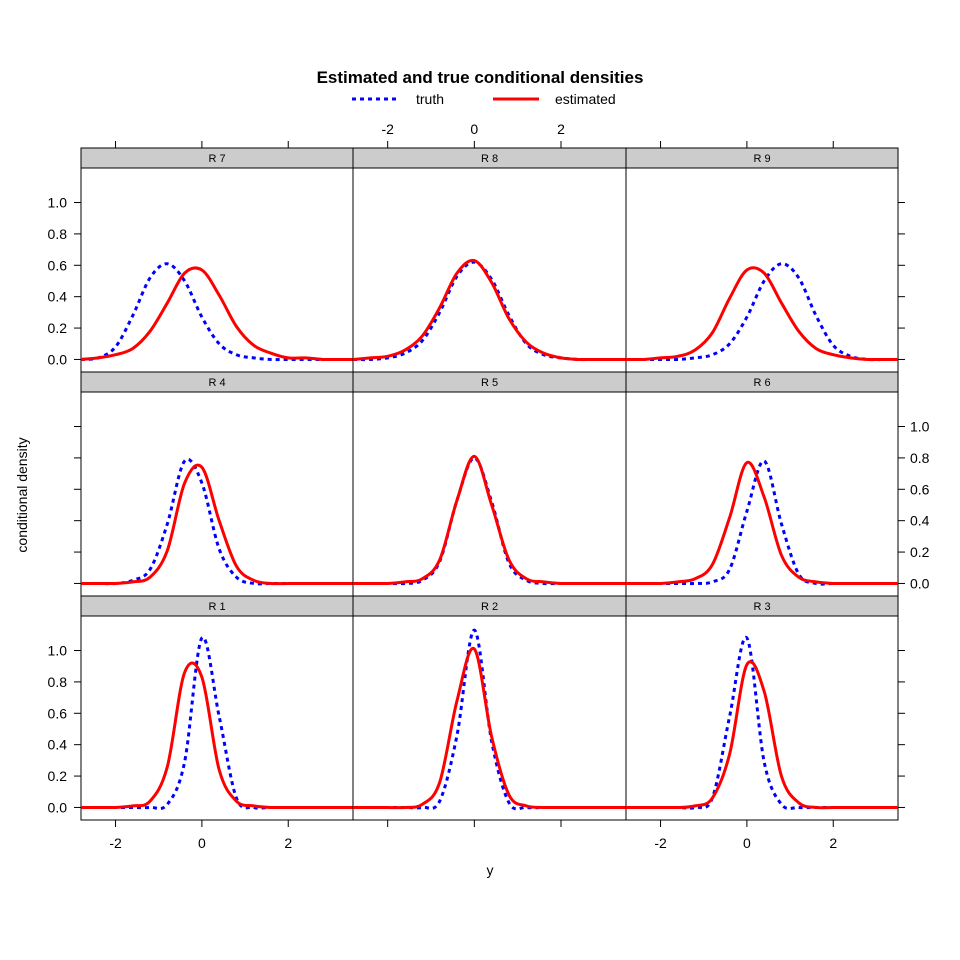 The image size is (960, 960). I want to click on y-tick-label-right: 0.0, so click(920, 583).